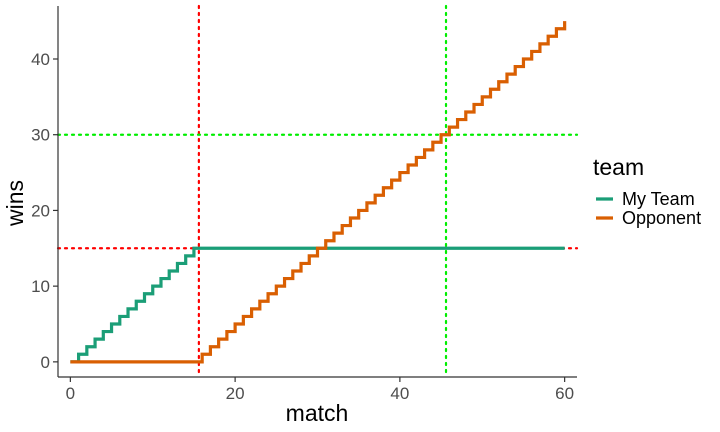 This screenshot has width=720, height=432. What do you see at coordinates (45, 362) in the screenshot?
I see `y-tick-label: 0` at bounding box center [45, 362].